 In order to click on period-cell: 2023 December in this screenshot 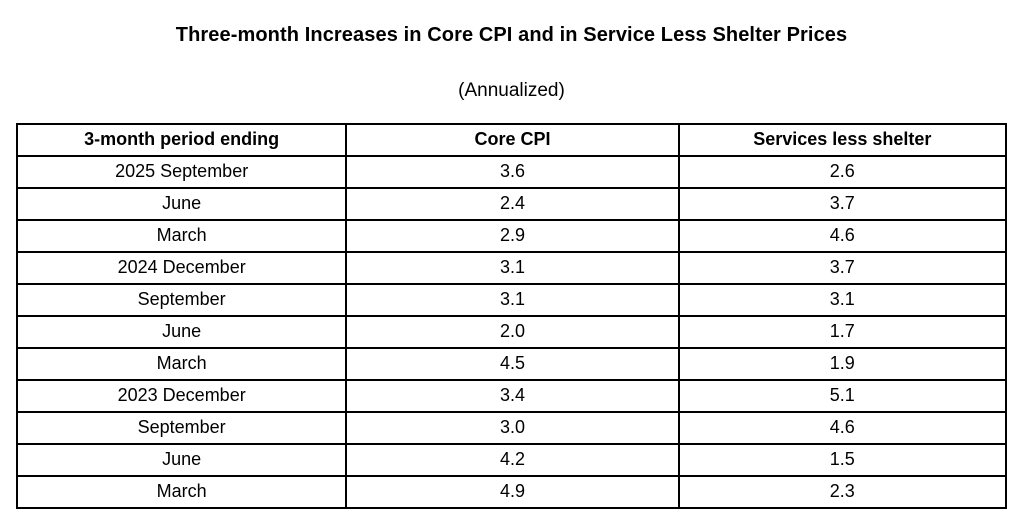, I will do `click(181, 396)`.